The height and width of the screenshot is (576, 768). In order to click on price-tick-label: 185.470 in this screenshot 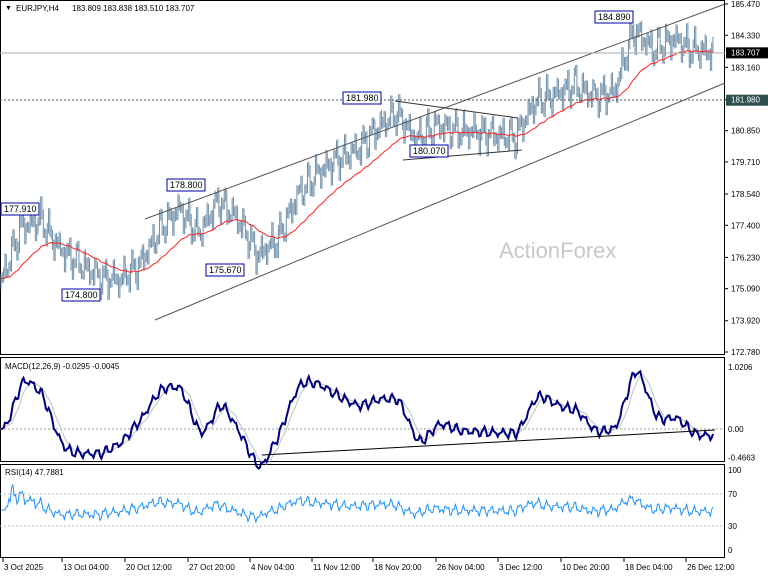, I will do `click(745, 4)`.